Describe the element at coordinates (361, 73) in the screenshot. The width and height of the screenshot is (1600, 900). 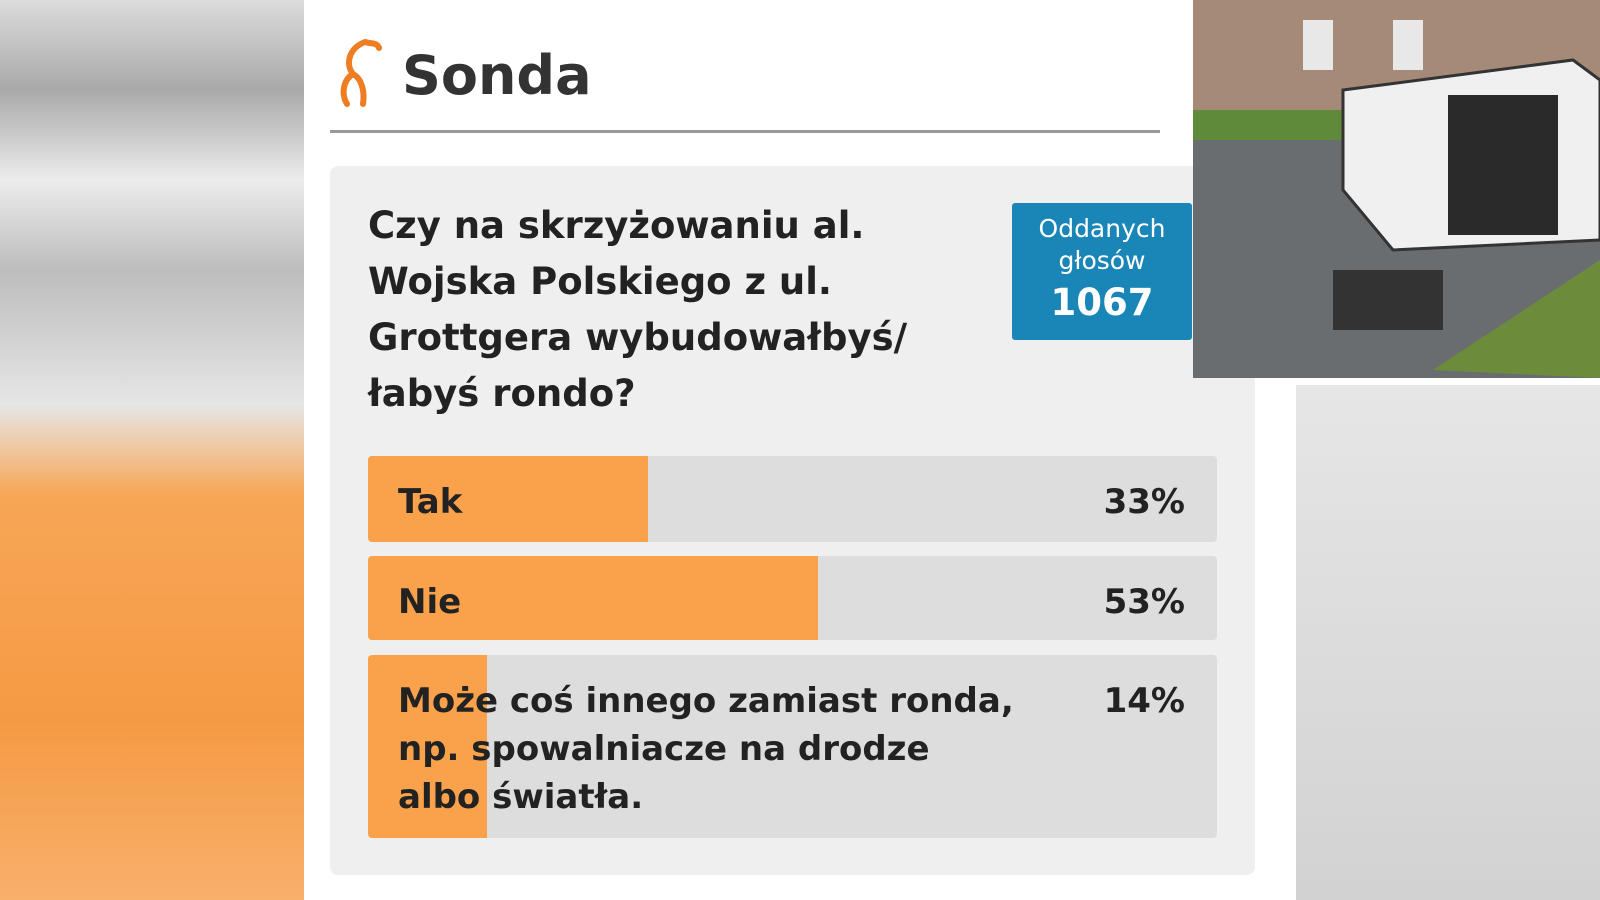
I see `logo` at that location.